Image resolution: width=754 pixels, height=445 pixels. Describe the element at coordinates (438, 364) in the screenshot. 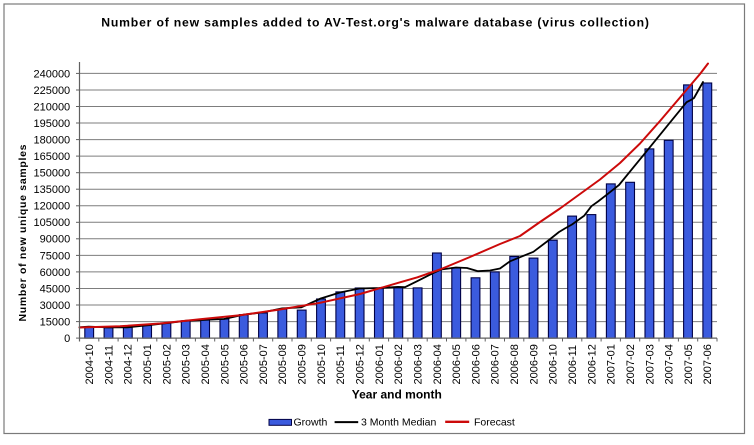

I see `svg-text: 2006-04` at that location.